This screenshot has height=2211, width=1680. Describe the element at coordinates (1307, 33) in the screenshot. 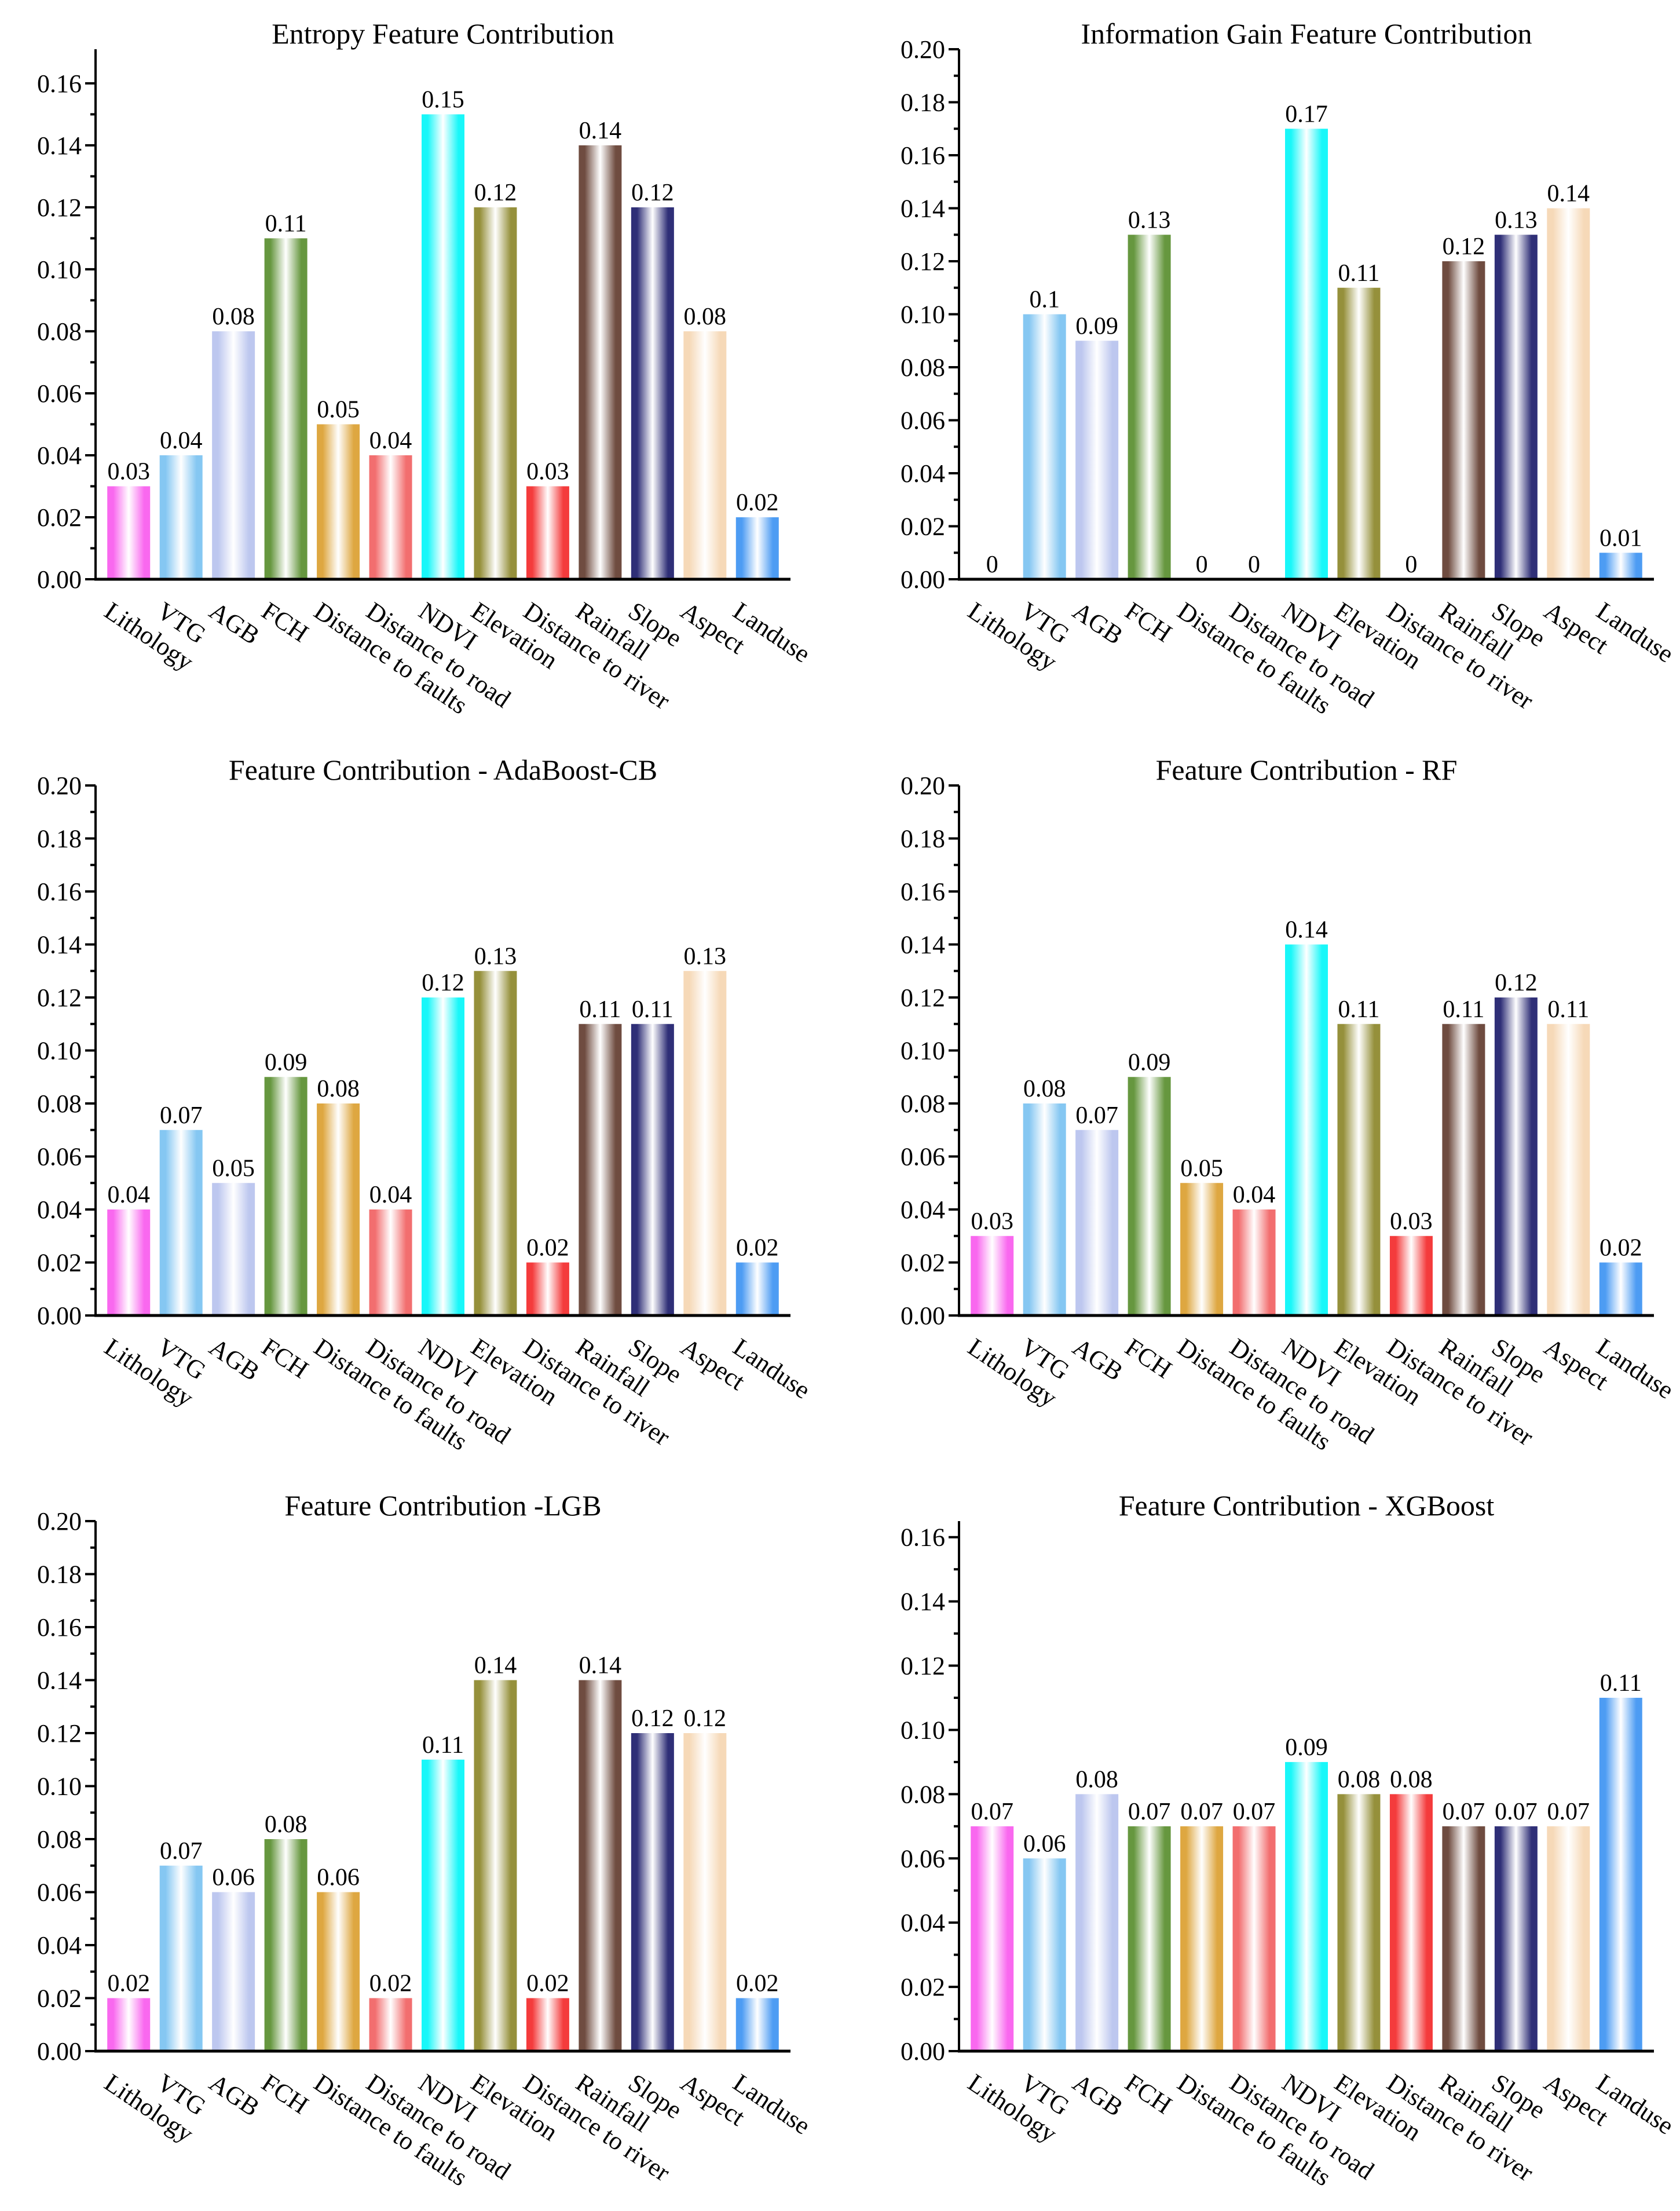

I see `chart-title: Information Gain Feature Contribution` at that location.